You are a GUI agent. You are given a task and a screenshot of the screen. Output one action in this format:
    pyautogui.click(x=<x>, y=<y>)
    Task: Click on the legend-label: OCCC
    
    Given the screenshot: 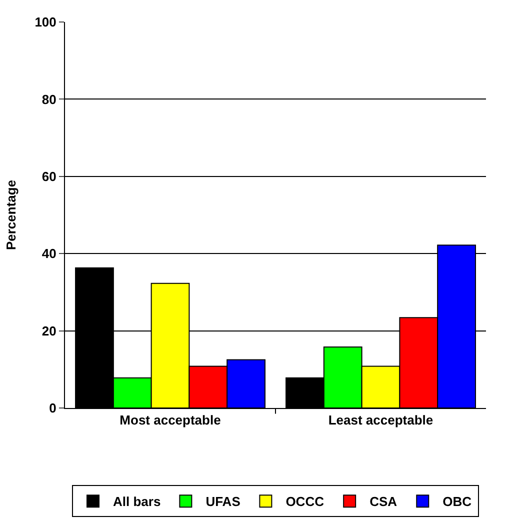 What is the action you would take?
    pyautogui.click(x=305, y=502)
    